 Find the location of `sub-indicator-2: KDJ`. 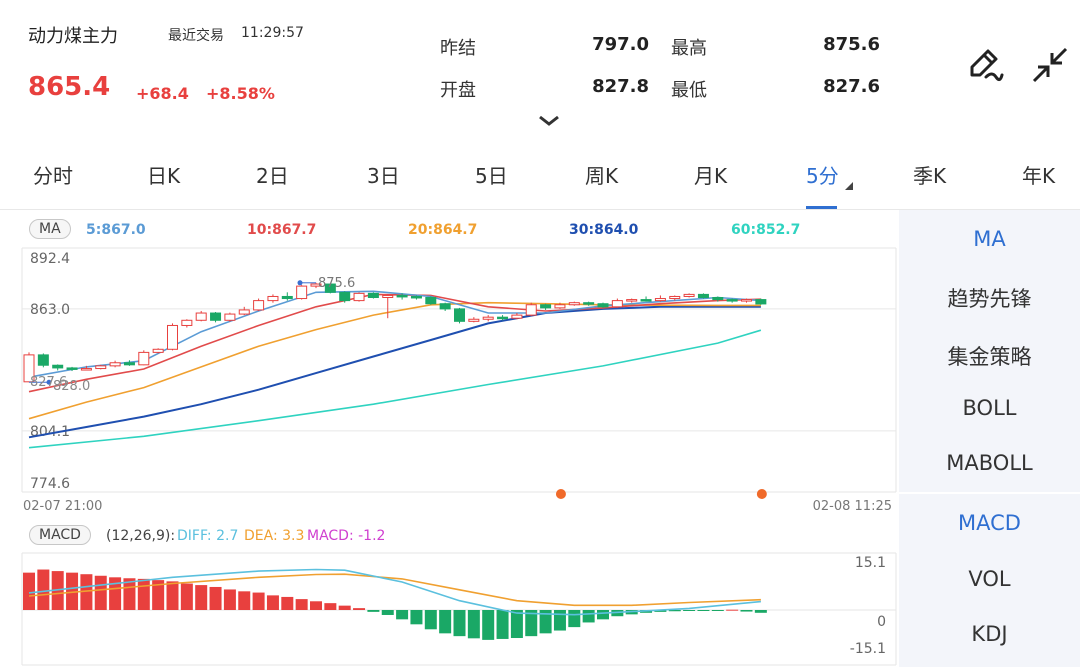

sub-indicator-2: KDJ is located at coordinates (989, 634).